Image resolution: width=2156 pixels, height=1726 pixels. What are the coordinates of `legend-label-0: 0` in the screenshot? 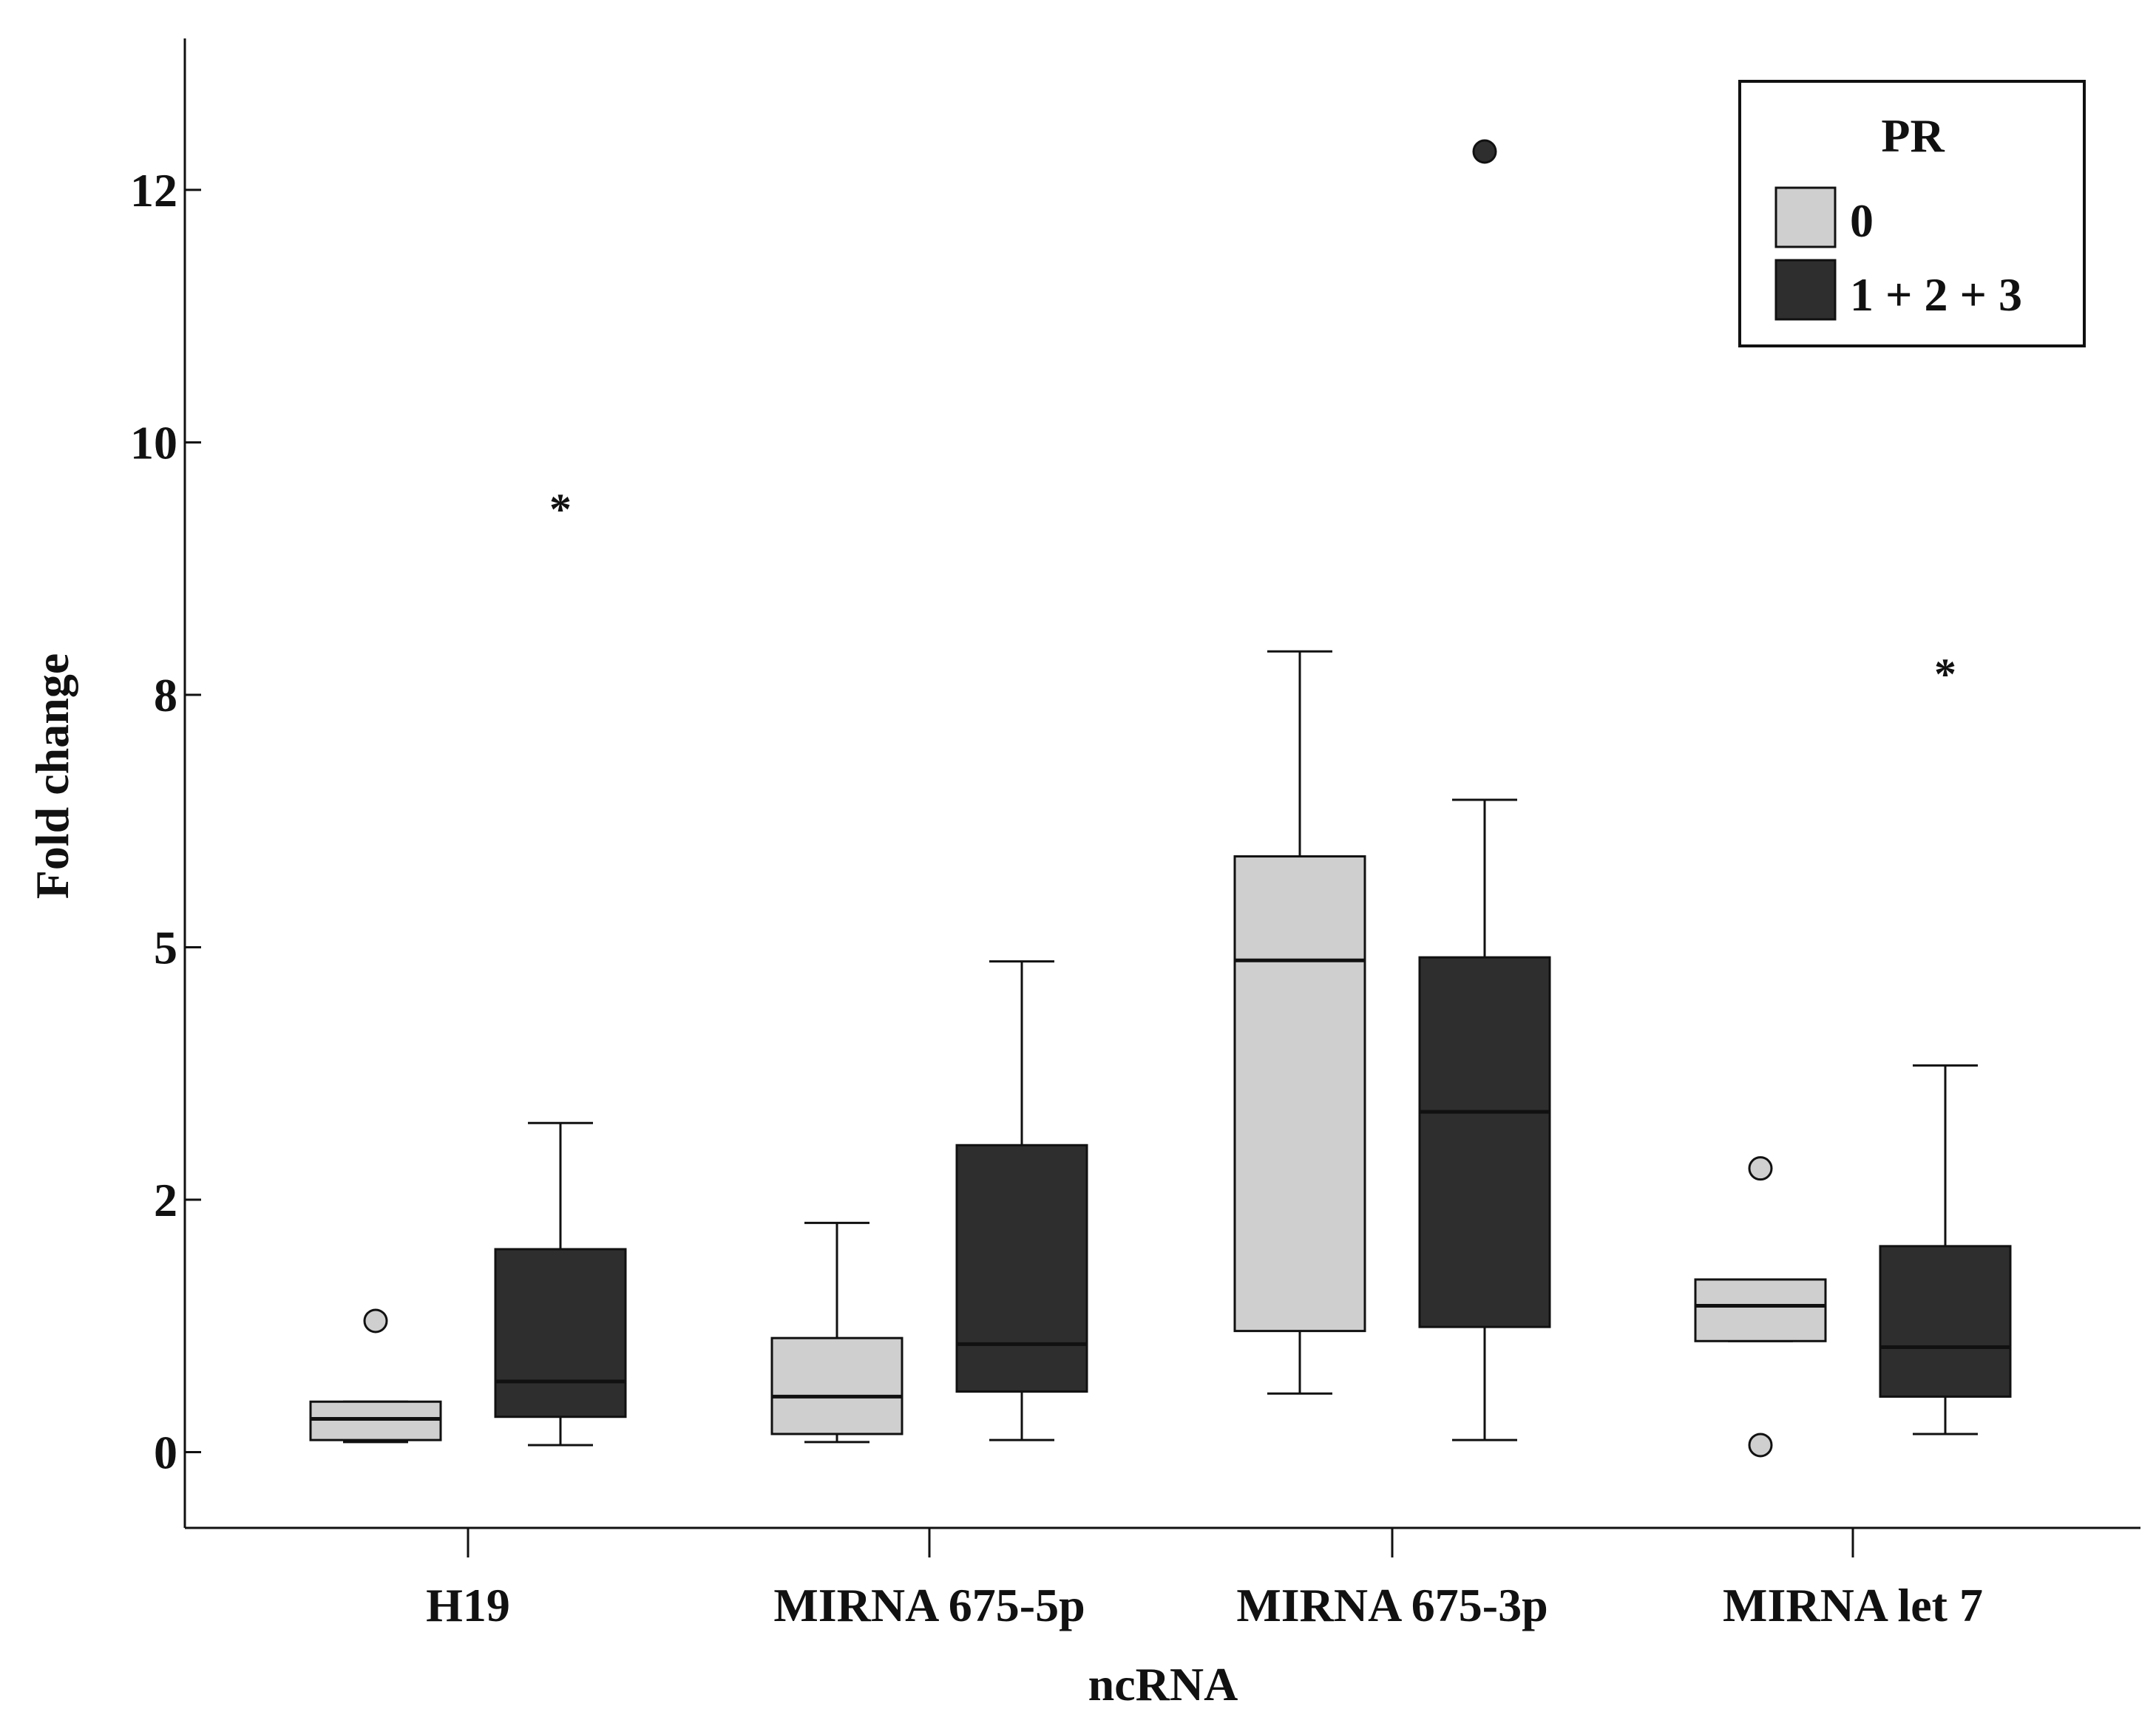 It's located at (1862, 220).